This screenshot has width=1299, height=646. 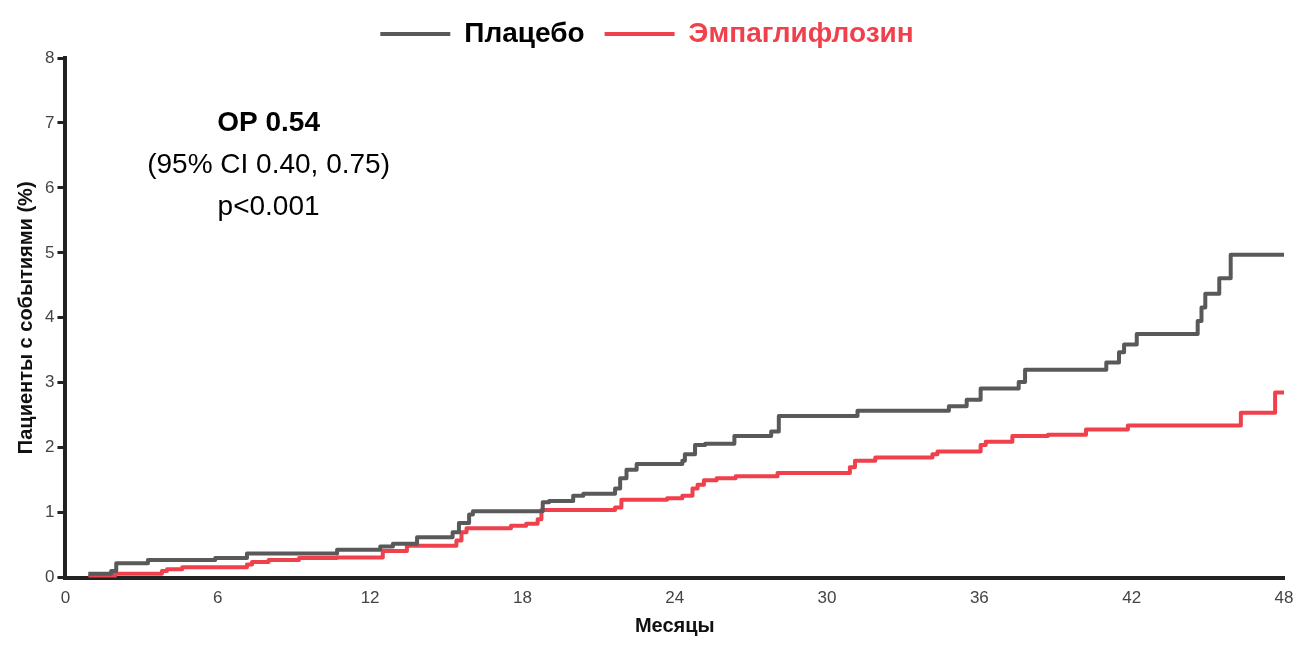 What do you see at coordinates (49, 447) in the screenshot?
I see `y-tick-label: 2` at bounding box center [49, 447].